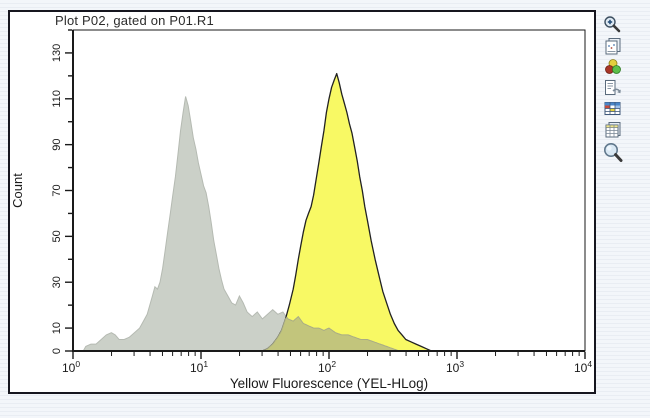 The image size is (650, 418). What do you see at coordinates (199, 367) in the screenshot?
I see `svg-text: 101` at bounding box center [199, 367].